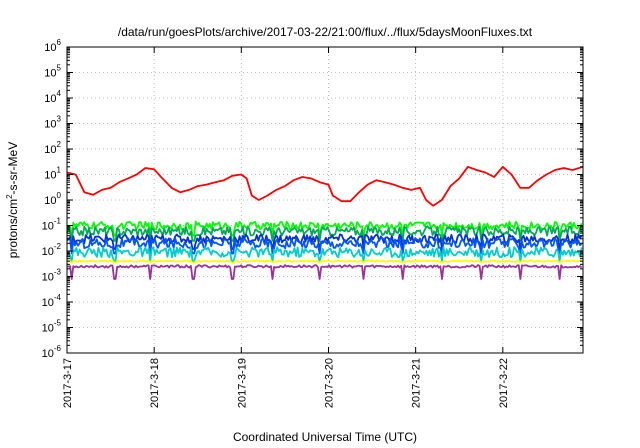 The height and width of the screenshot is (448, 640). I want to click on x-tick-label: 2017-3-21, so click(417, 383).